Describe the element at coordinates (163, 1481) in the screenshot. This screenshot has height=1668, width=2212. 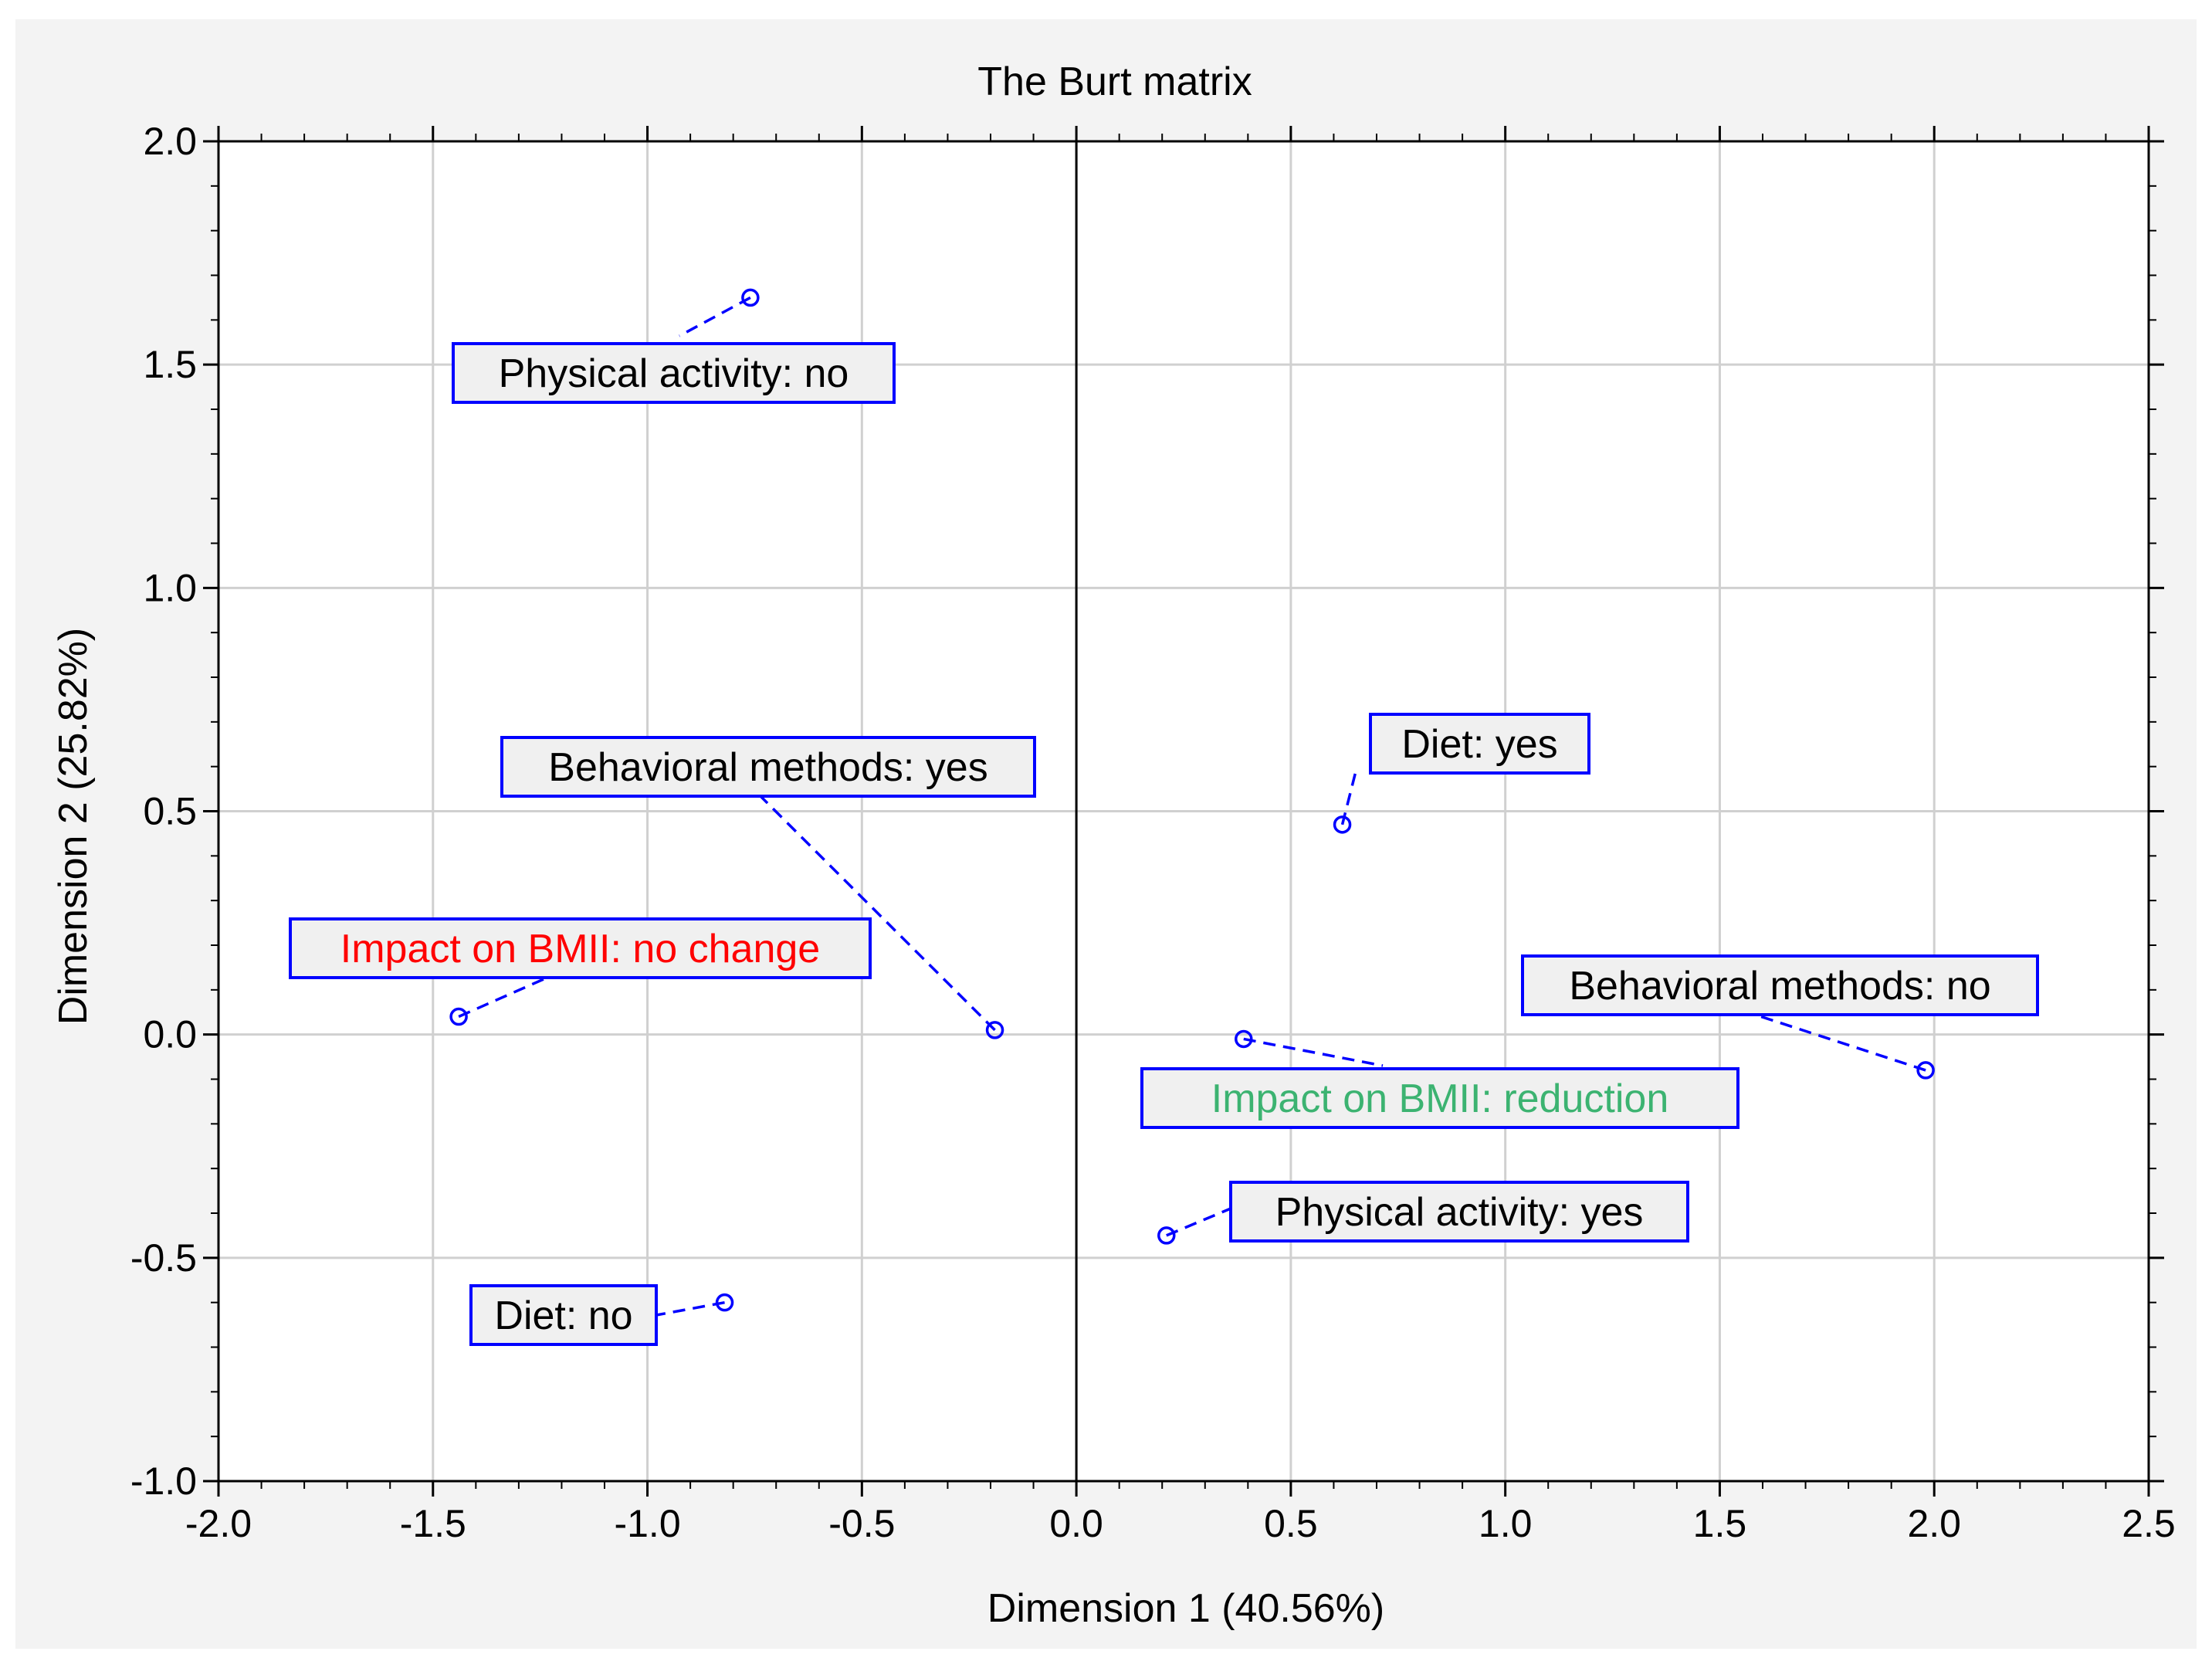
I see `y-tick-label: -1.0` at that location.